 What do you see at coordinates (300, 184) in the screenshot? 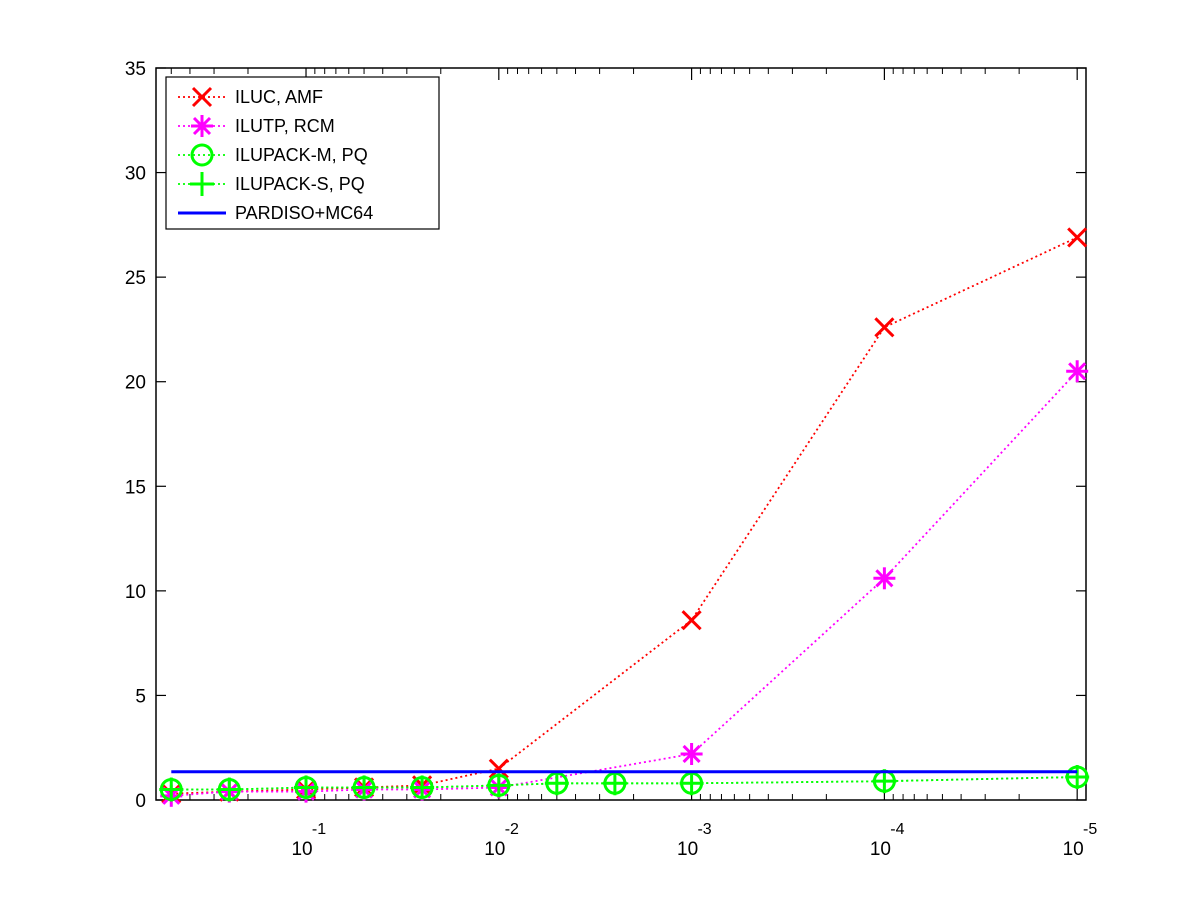
I see `legend-label: ILUPACK-S, PQ` at bounding box center [300, 184].